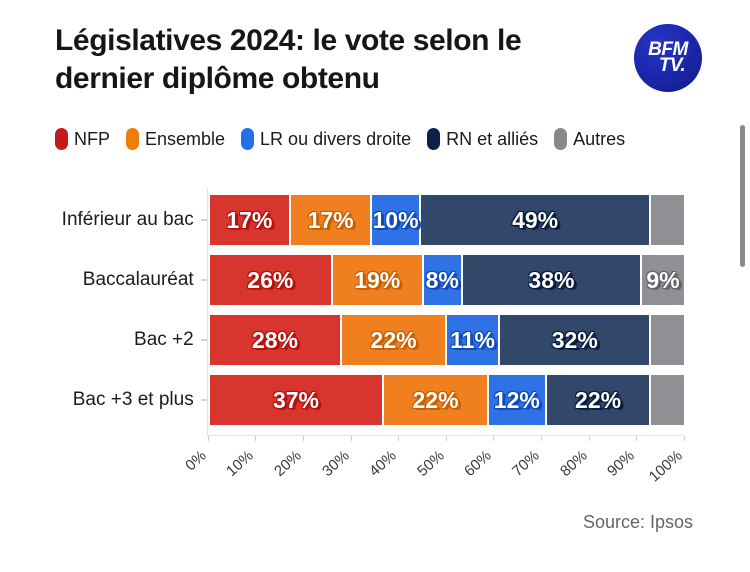  I want to click on bar-row-baccalaur-at: 26% 19% 8% 38% 9%, so click(446, 280).